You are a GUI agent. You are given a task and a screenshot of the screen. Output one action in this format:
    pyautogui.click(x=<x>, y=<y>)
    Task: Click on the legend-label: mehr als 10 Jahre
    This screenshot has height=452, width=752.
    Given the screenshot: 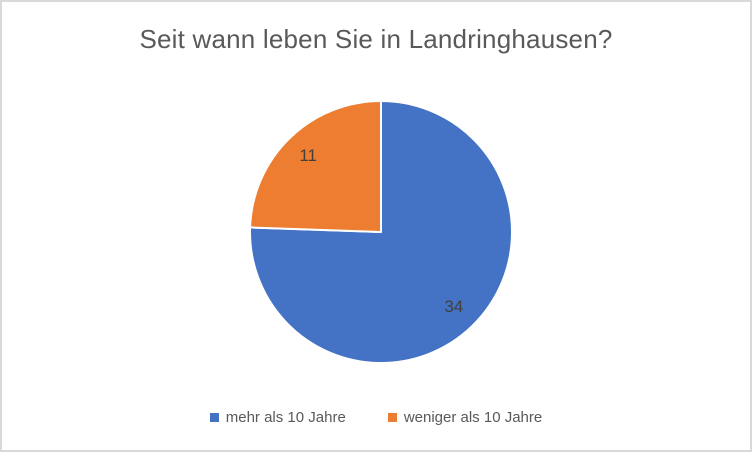 What is the action you would take?
    pyautogui.click(x=285, y=417)
    